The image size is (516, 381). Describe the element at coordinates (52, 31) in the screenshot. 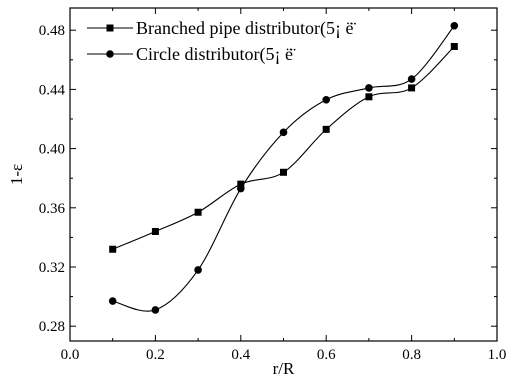

I see `y-tick-label: 0.48` at that location.